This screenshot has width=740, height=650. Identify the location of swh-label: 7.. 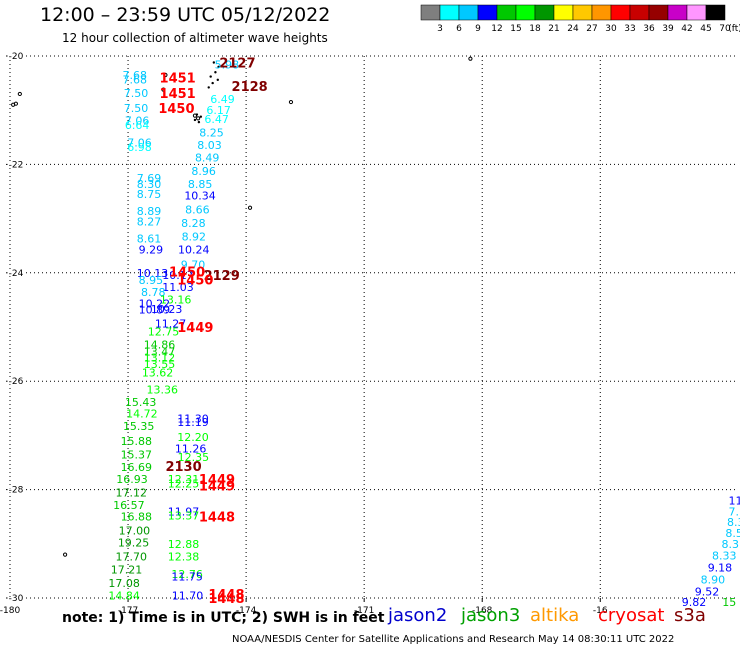
(734, 511).